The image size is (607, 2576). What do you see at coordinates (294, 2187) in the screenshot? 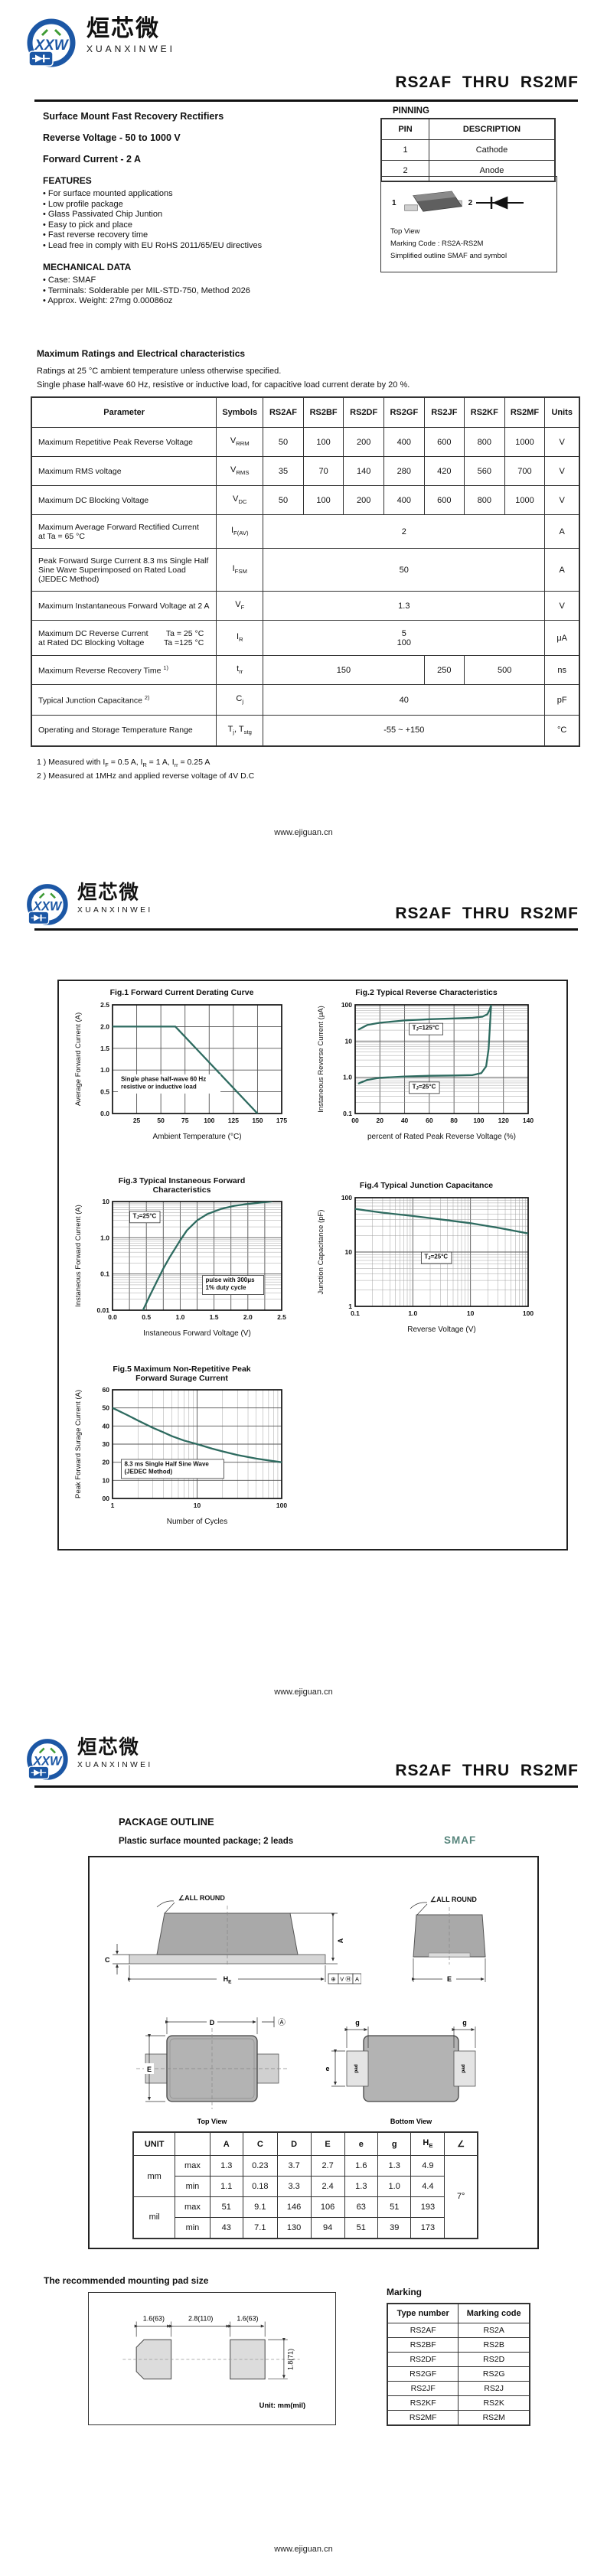
I see `dim-value-cell: 3.3` at bounding box center [294, 2187].